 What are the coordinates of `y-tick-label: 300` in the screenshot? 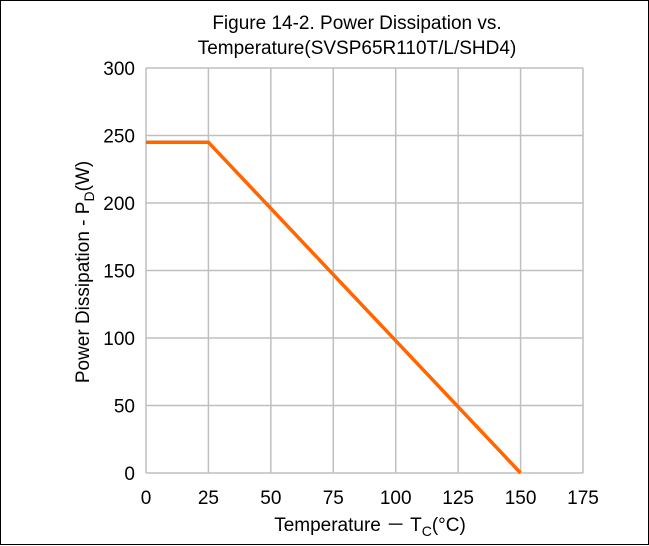 It's located at (119, 69).